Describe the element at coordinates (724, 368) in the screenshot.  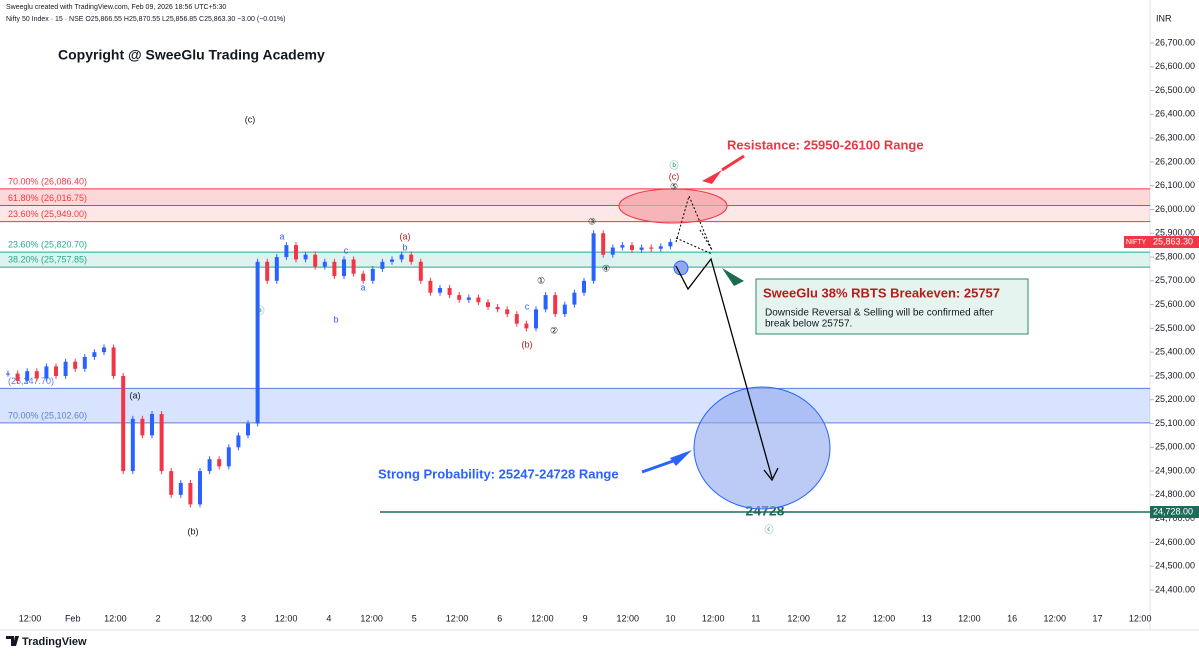
I see `projection-path` at that location.